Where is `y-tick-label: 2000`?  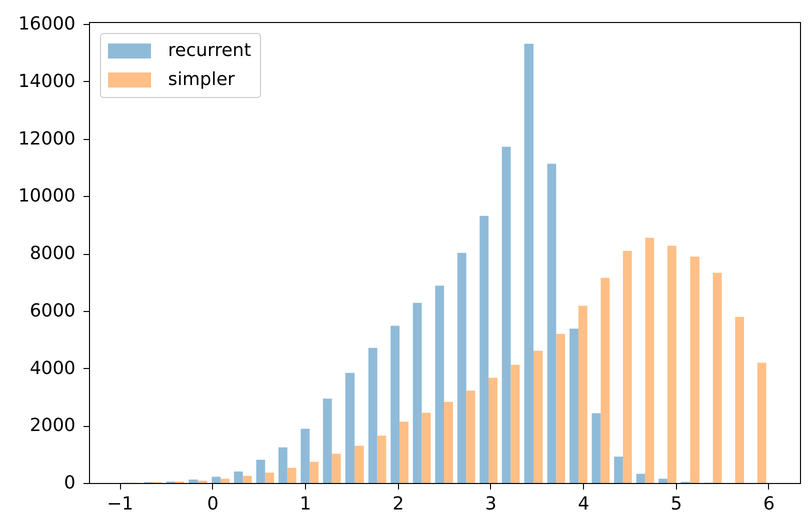
y-tick-label: 2000 is located at coordinates (53, 425).